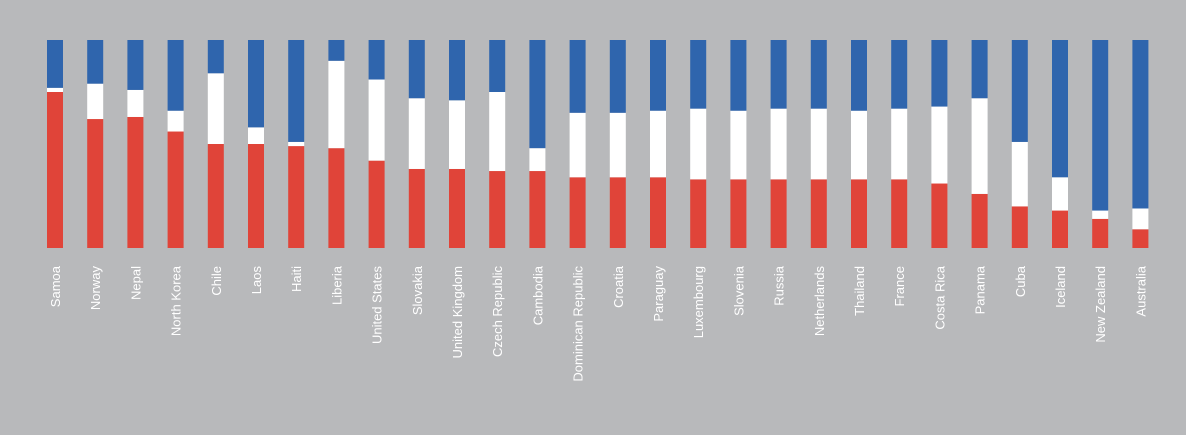 The width and height of the screenshot is (1186, 435). I want to click on bar-segment-blue-croatia, so click(617, 76).